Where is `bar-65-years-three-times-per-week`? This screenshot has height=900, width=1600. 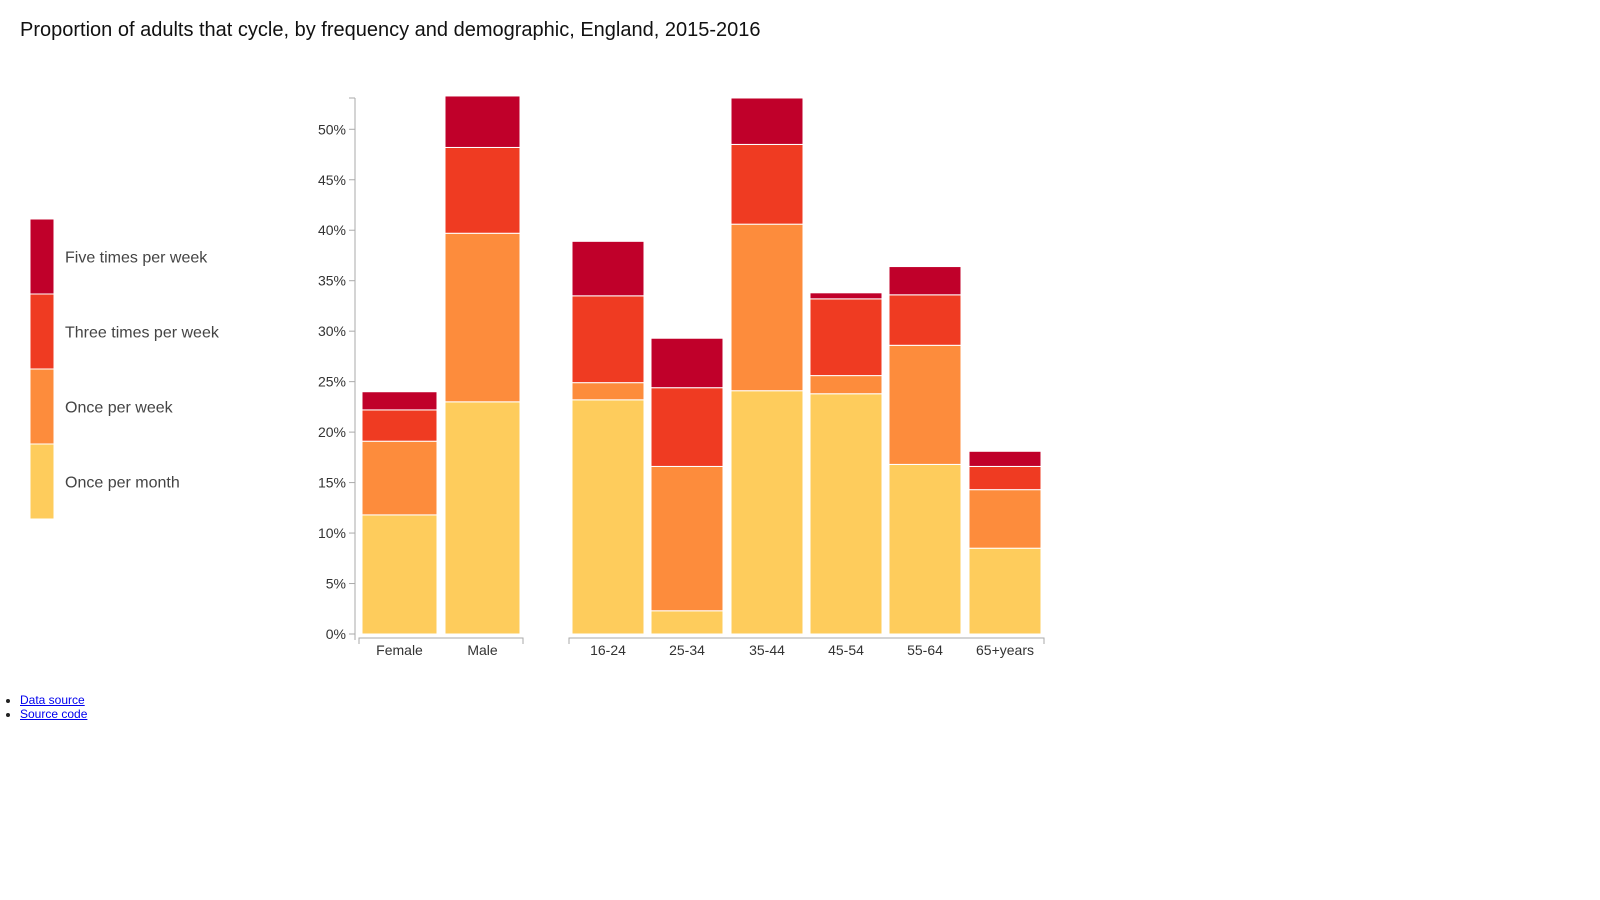
bar-65-years-three-times-per-week is located at coordinates (1005, 478).